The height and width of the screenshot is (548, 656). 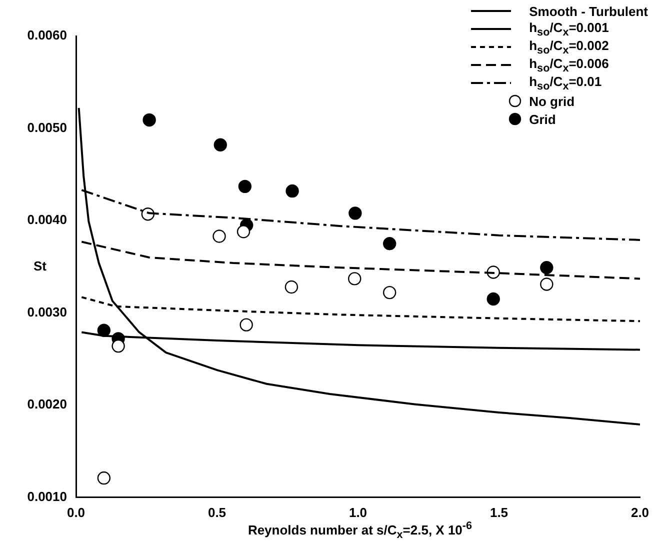 What do you see at coordinates (569, 47) in the screenshot?
I see `legend-label: h$_{so}$/C$_{x}$=0.002` at bounding box center [569, 47].